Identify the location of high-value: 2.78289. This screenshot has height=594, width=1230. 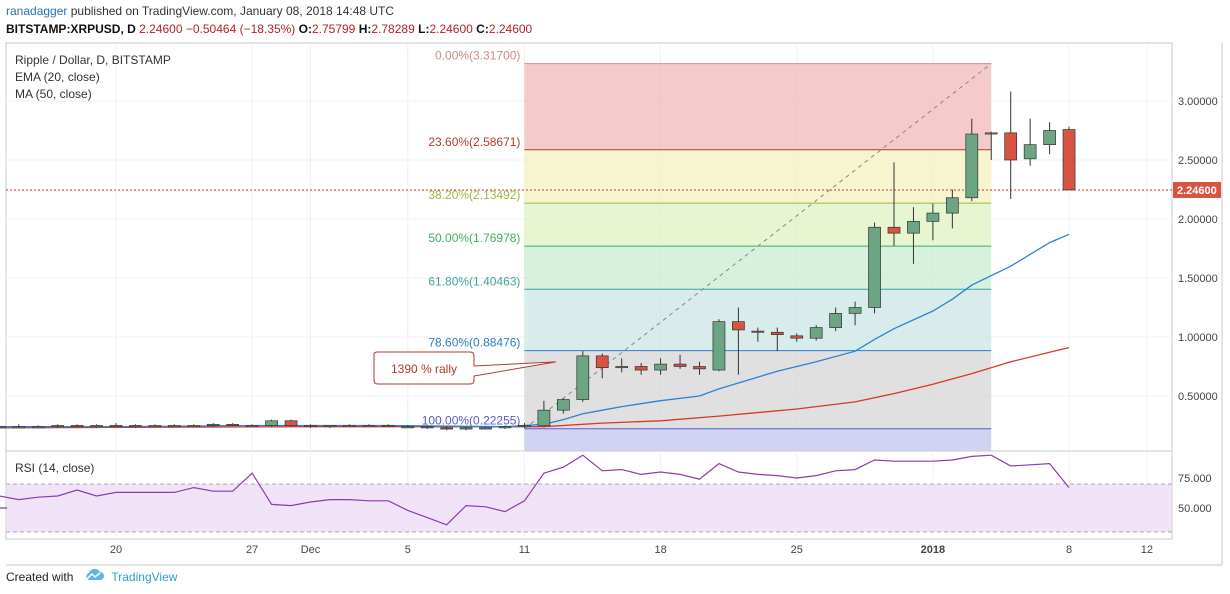
(393, 29).